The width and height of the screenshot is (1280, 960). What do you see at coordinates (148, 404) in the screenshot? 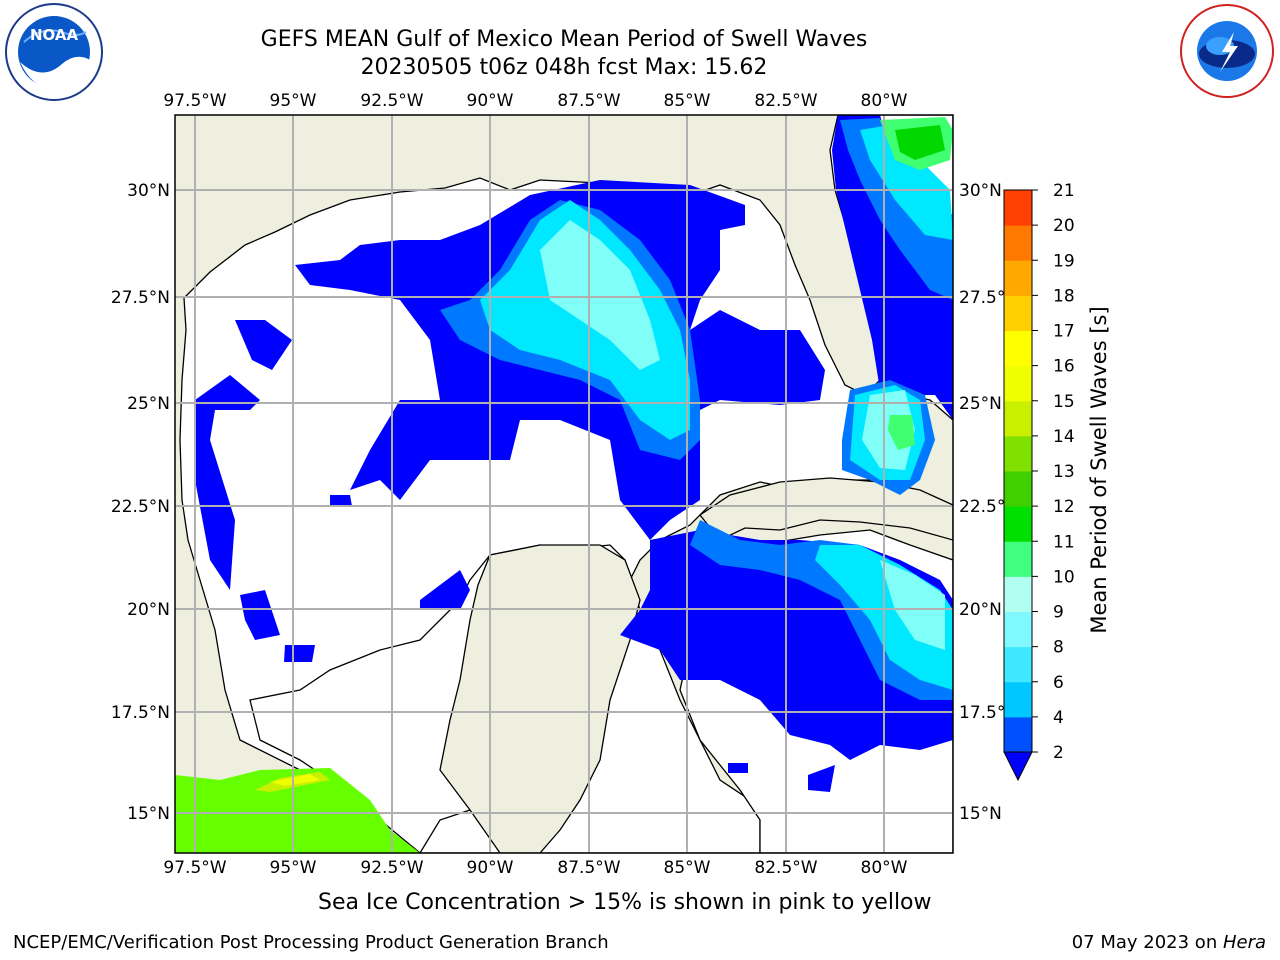
I see `lat-label-left: 25°N` at bounding box center [148, 404].